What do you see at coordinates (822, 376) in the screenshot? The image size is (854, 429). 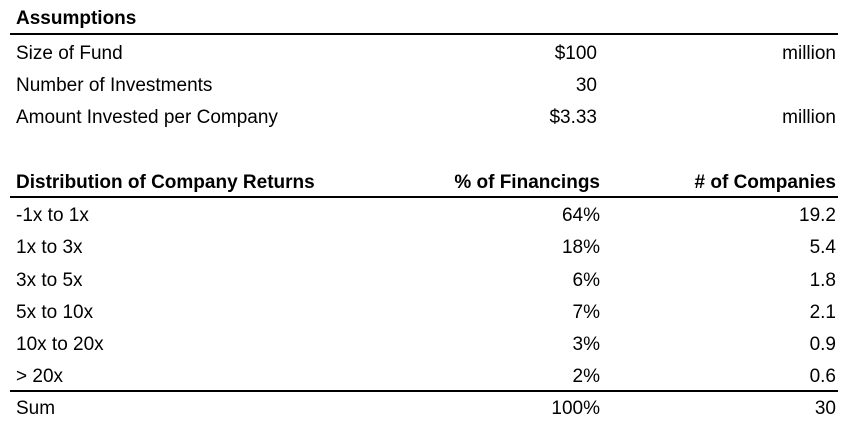 I see `distribution-row-count: 0.6` at bounding box center [822, 376].